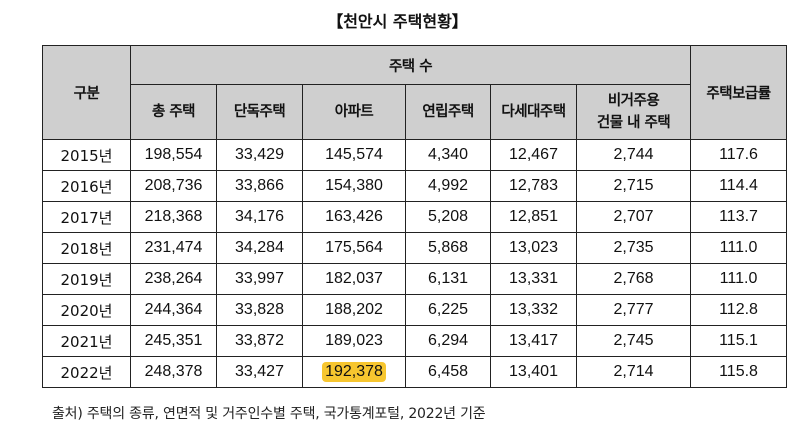 The width and height of the screenshot is (795, 438). Describe the element at coordinates (633, 310) in the screenshot. I see `cell-non-residential: 2,777` at that location.